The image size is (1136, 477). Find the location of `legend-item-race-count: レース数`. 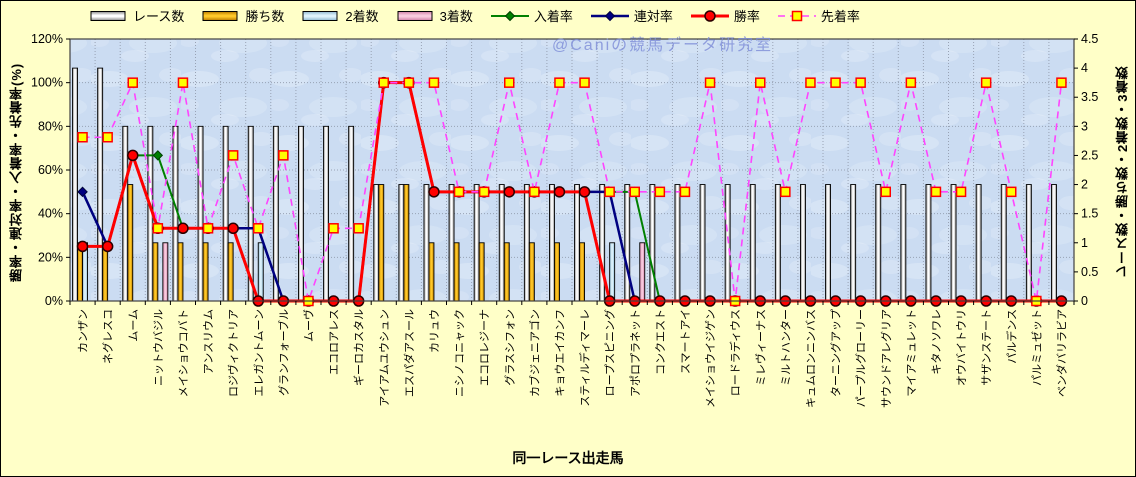

legend-item-race-count: レース数 is located at coordinates (136, 15).